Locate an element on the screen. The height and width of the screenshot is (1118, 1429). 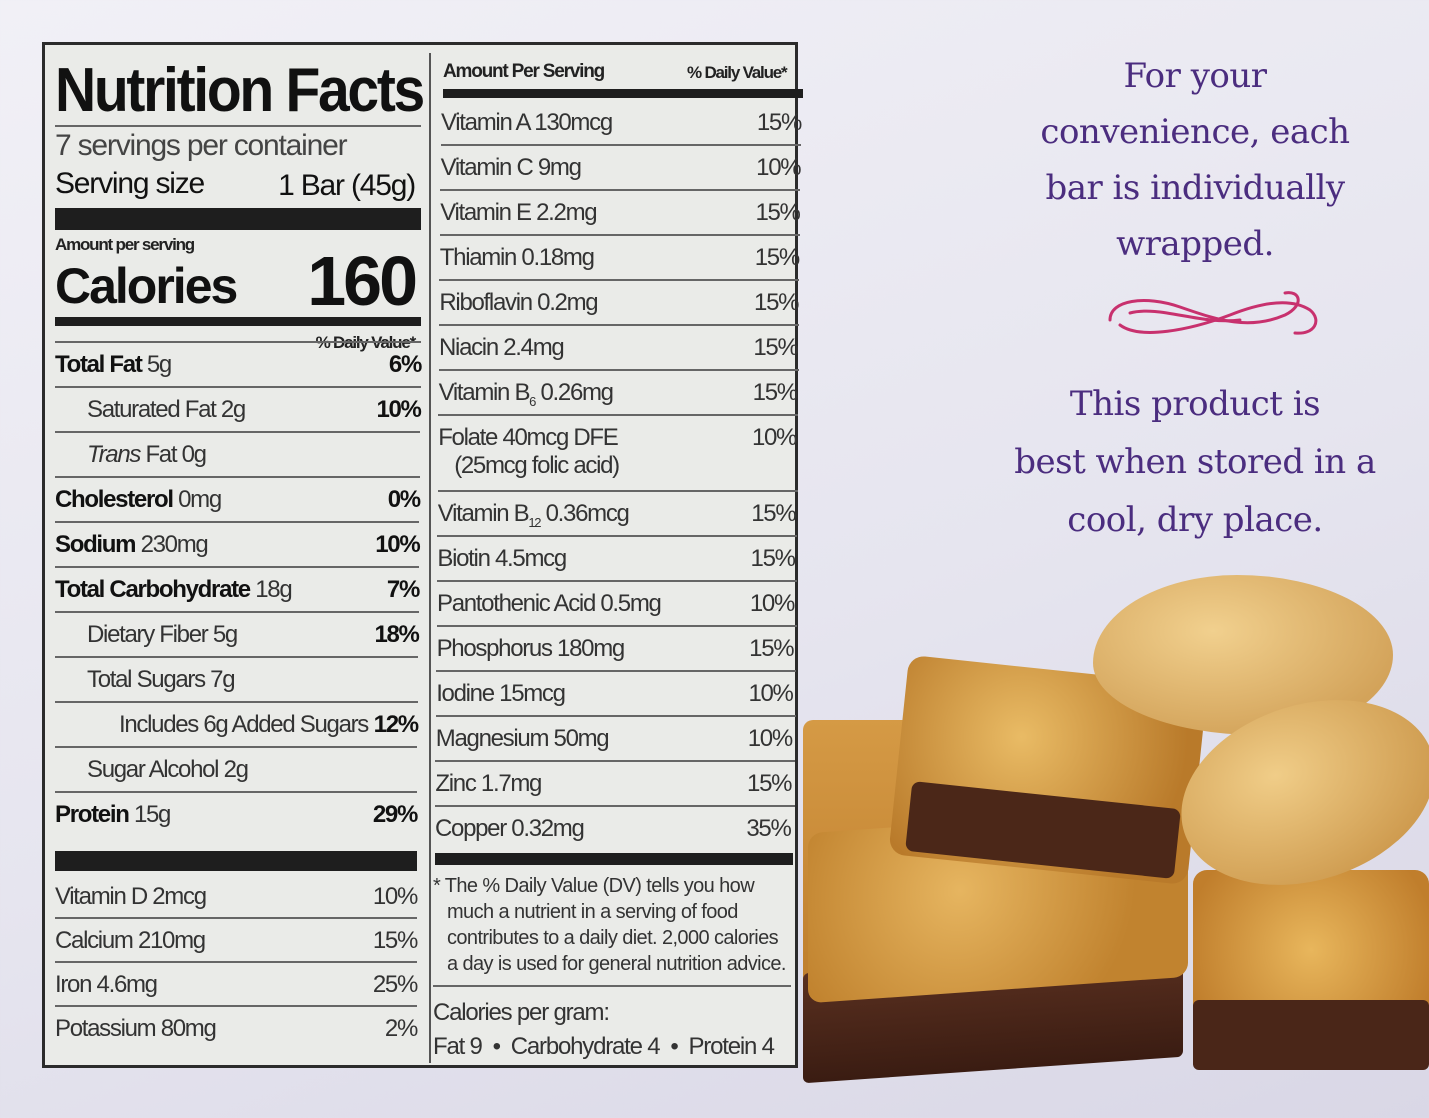
vitamin-name: Riboflavin 0.2mg is located at coordinates (518, 303).